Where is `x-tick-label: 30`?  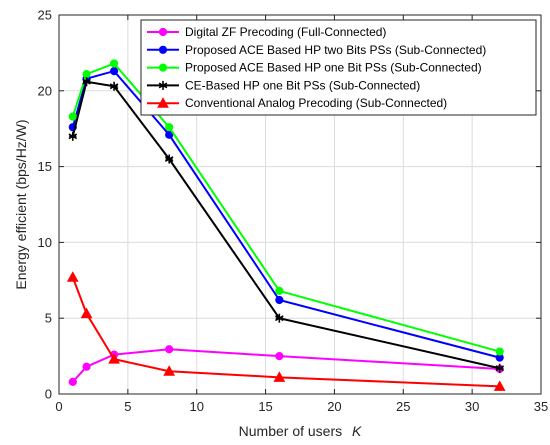
x-tick-label: 30 is located at coordinates (472, 406).